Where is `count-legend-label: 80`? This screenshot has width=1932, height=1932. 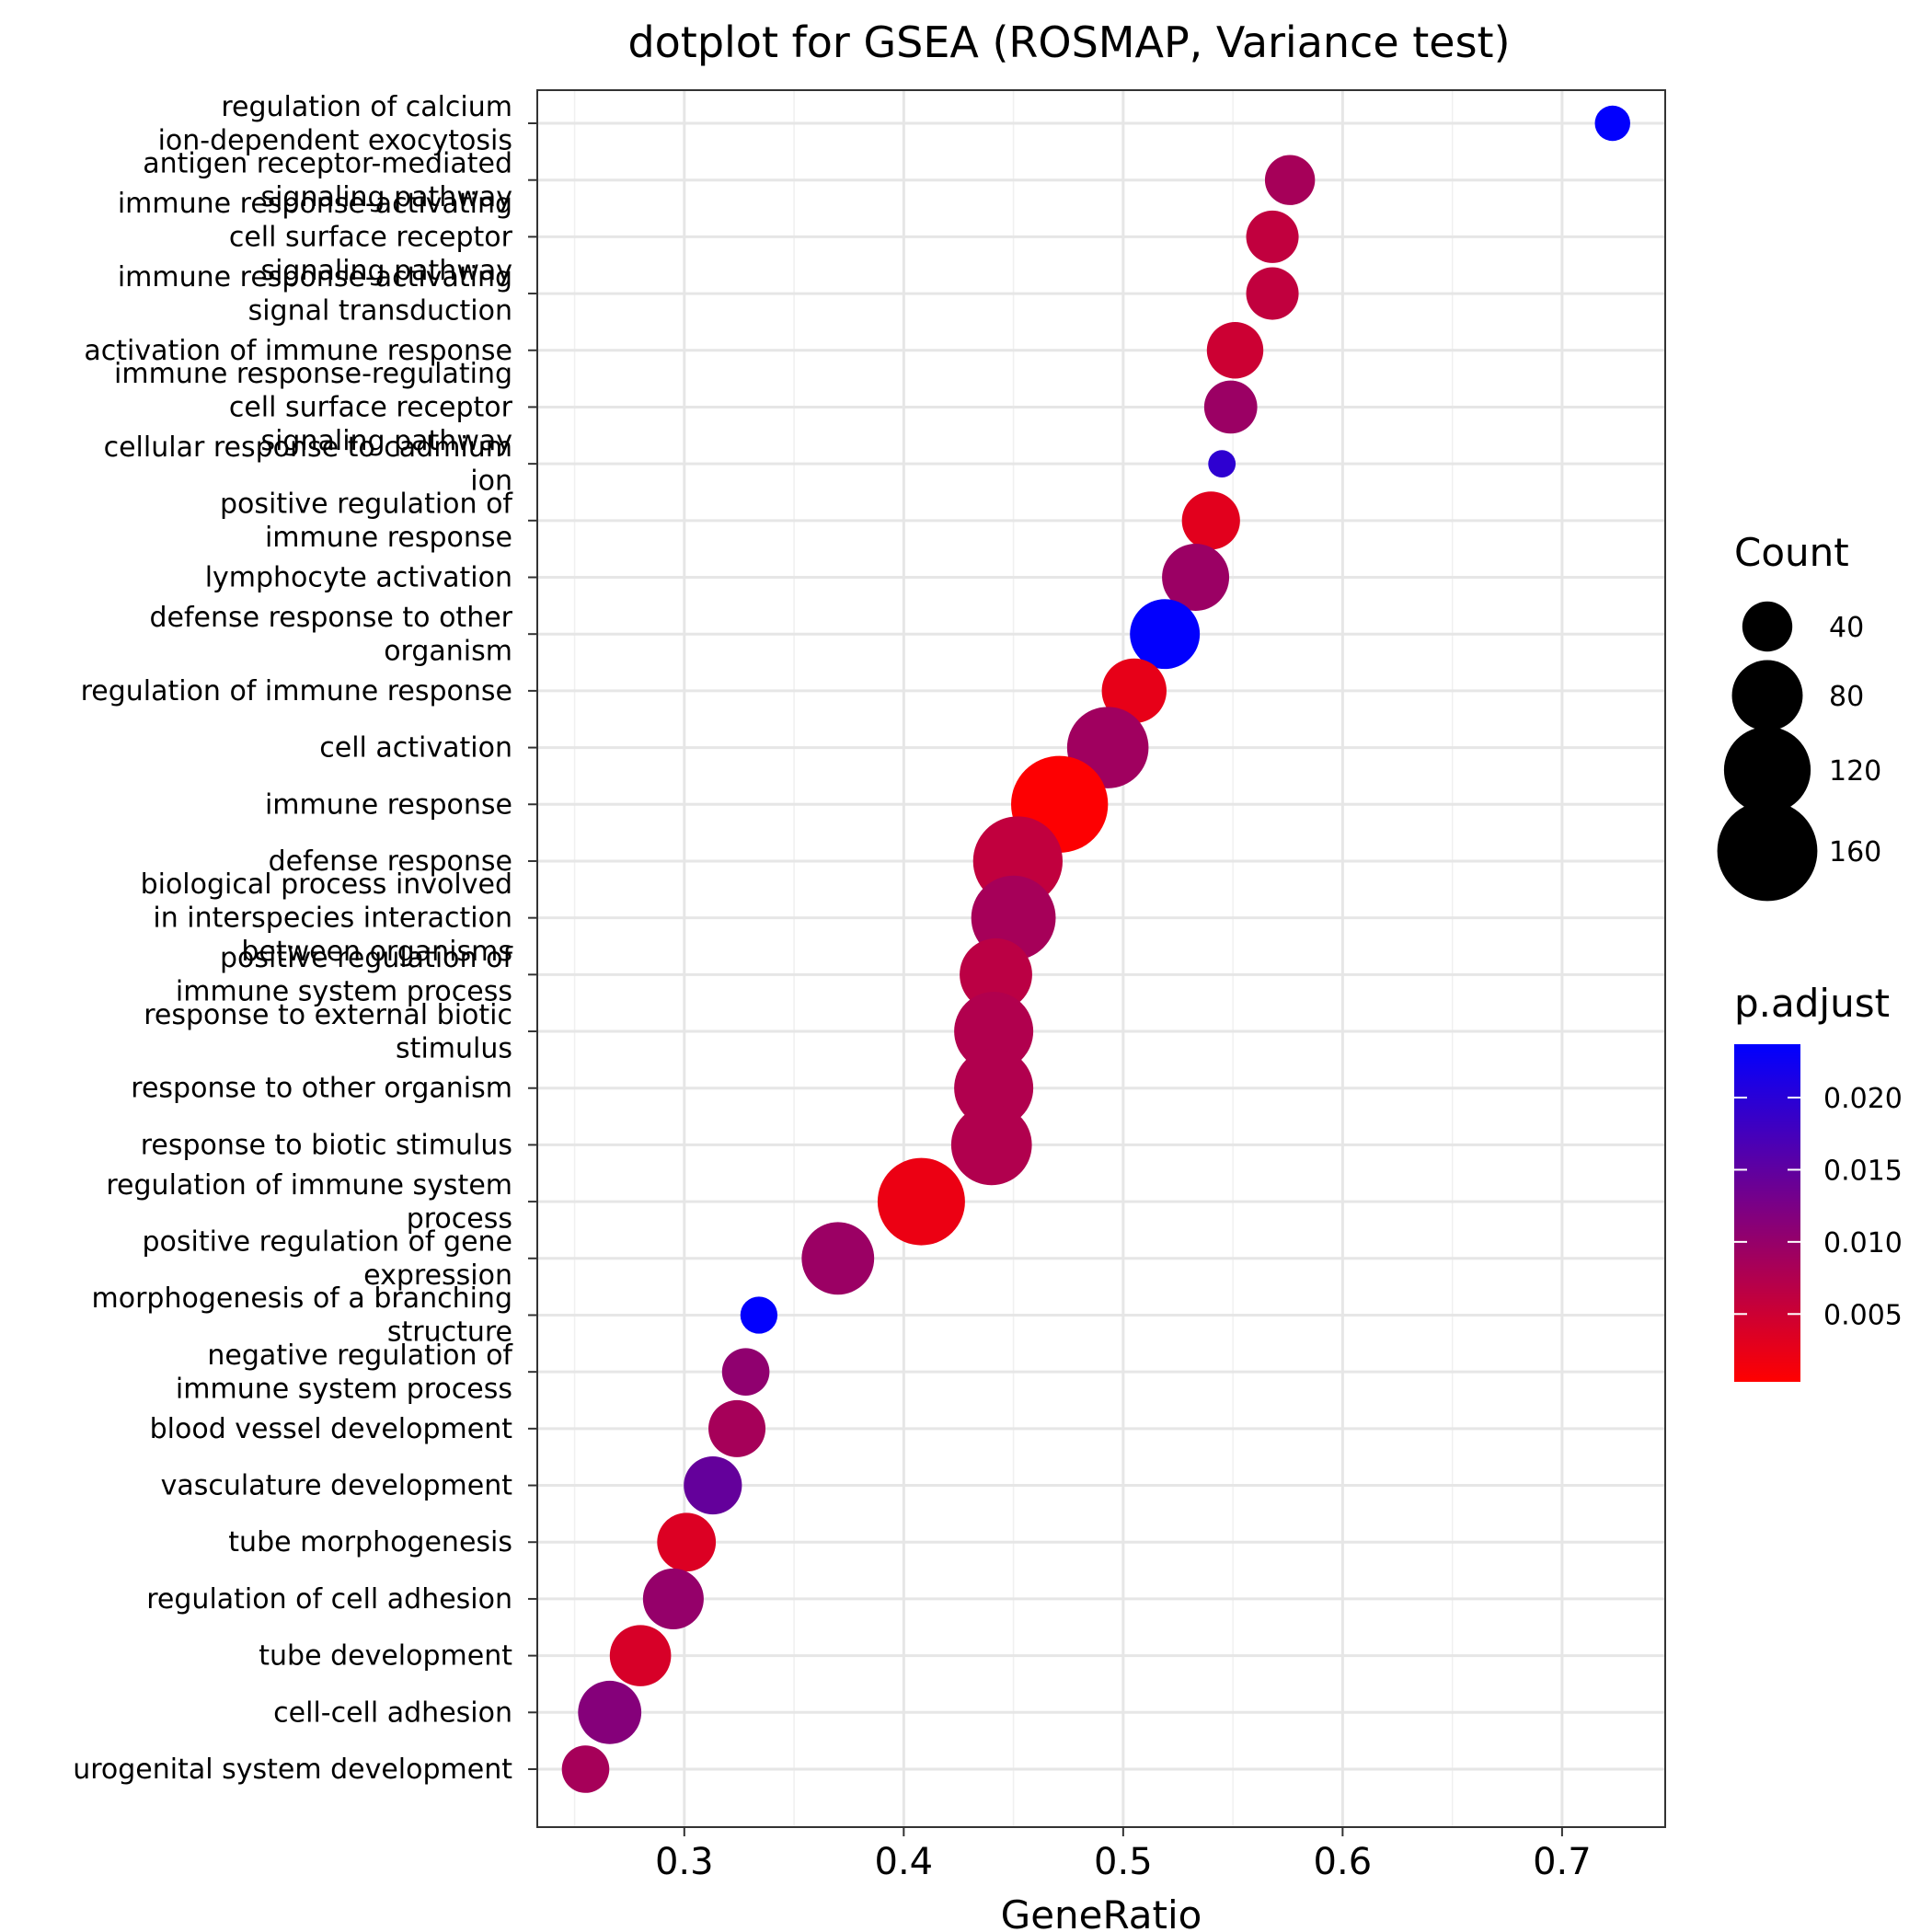
count-legend-label: 80 is located at coordinates (1846, 697).